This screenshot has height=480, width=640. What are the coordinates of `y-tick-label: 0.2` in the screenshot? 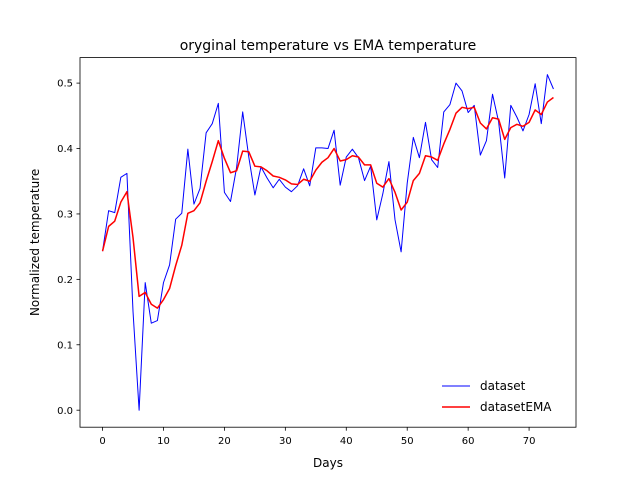 It's located at (65, 280).